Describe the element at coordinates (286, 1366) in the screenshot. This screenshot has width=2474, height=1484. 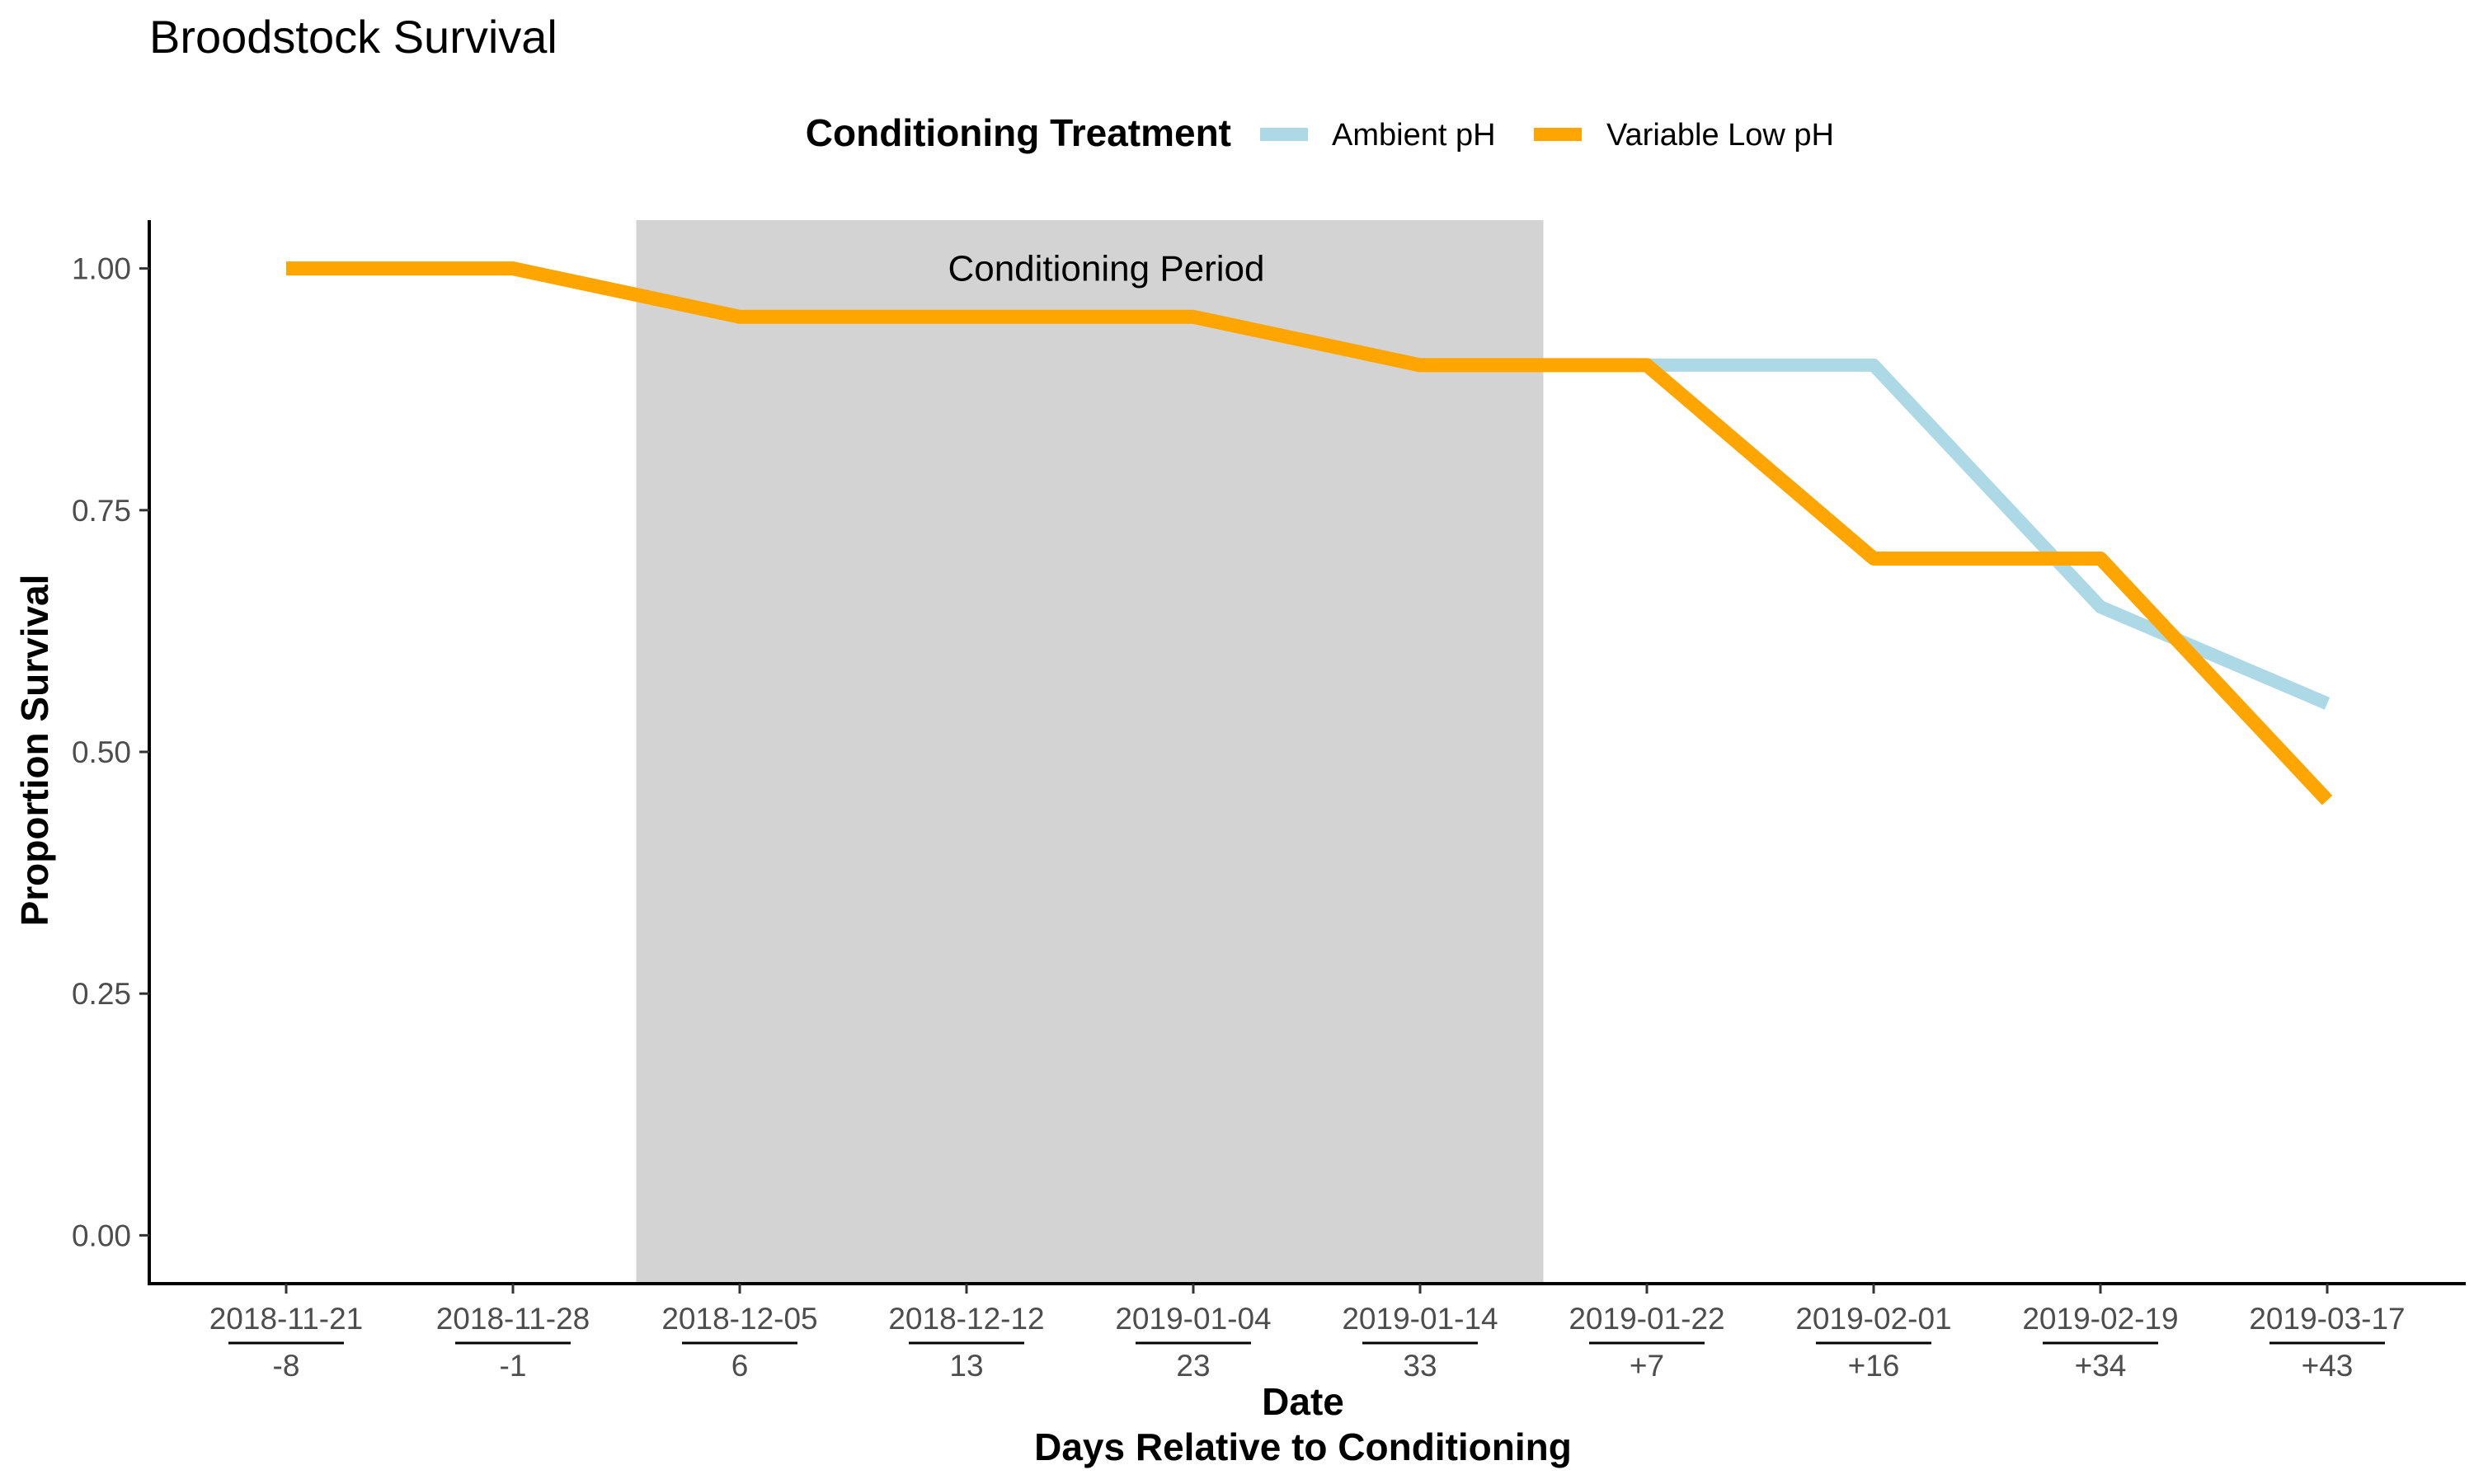
I see `x-tick-label-days: -8` at that location.